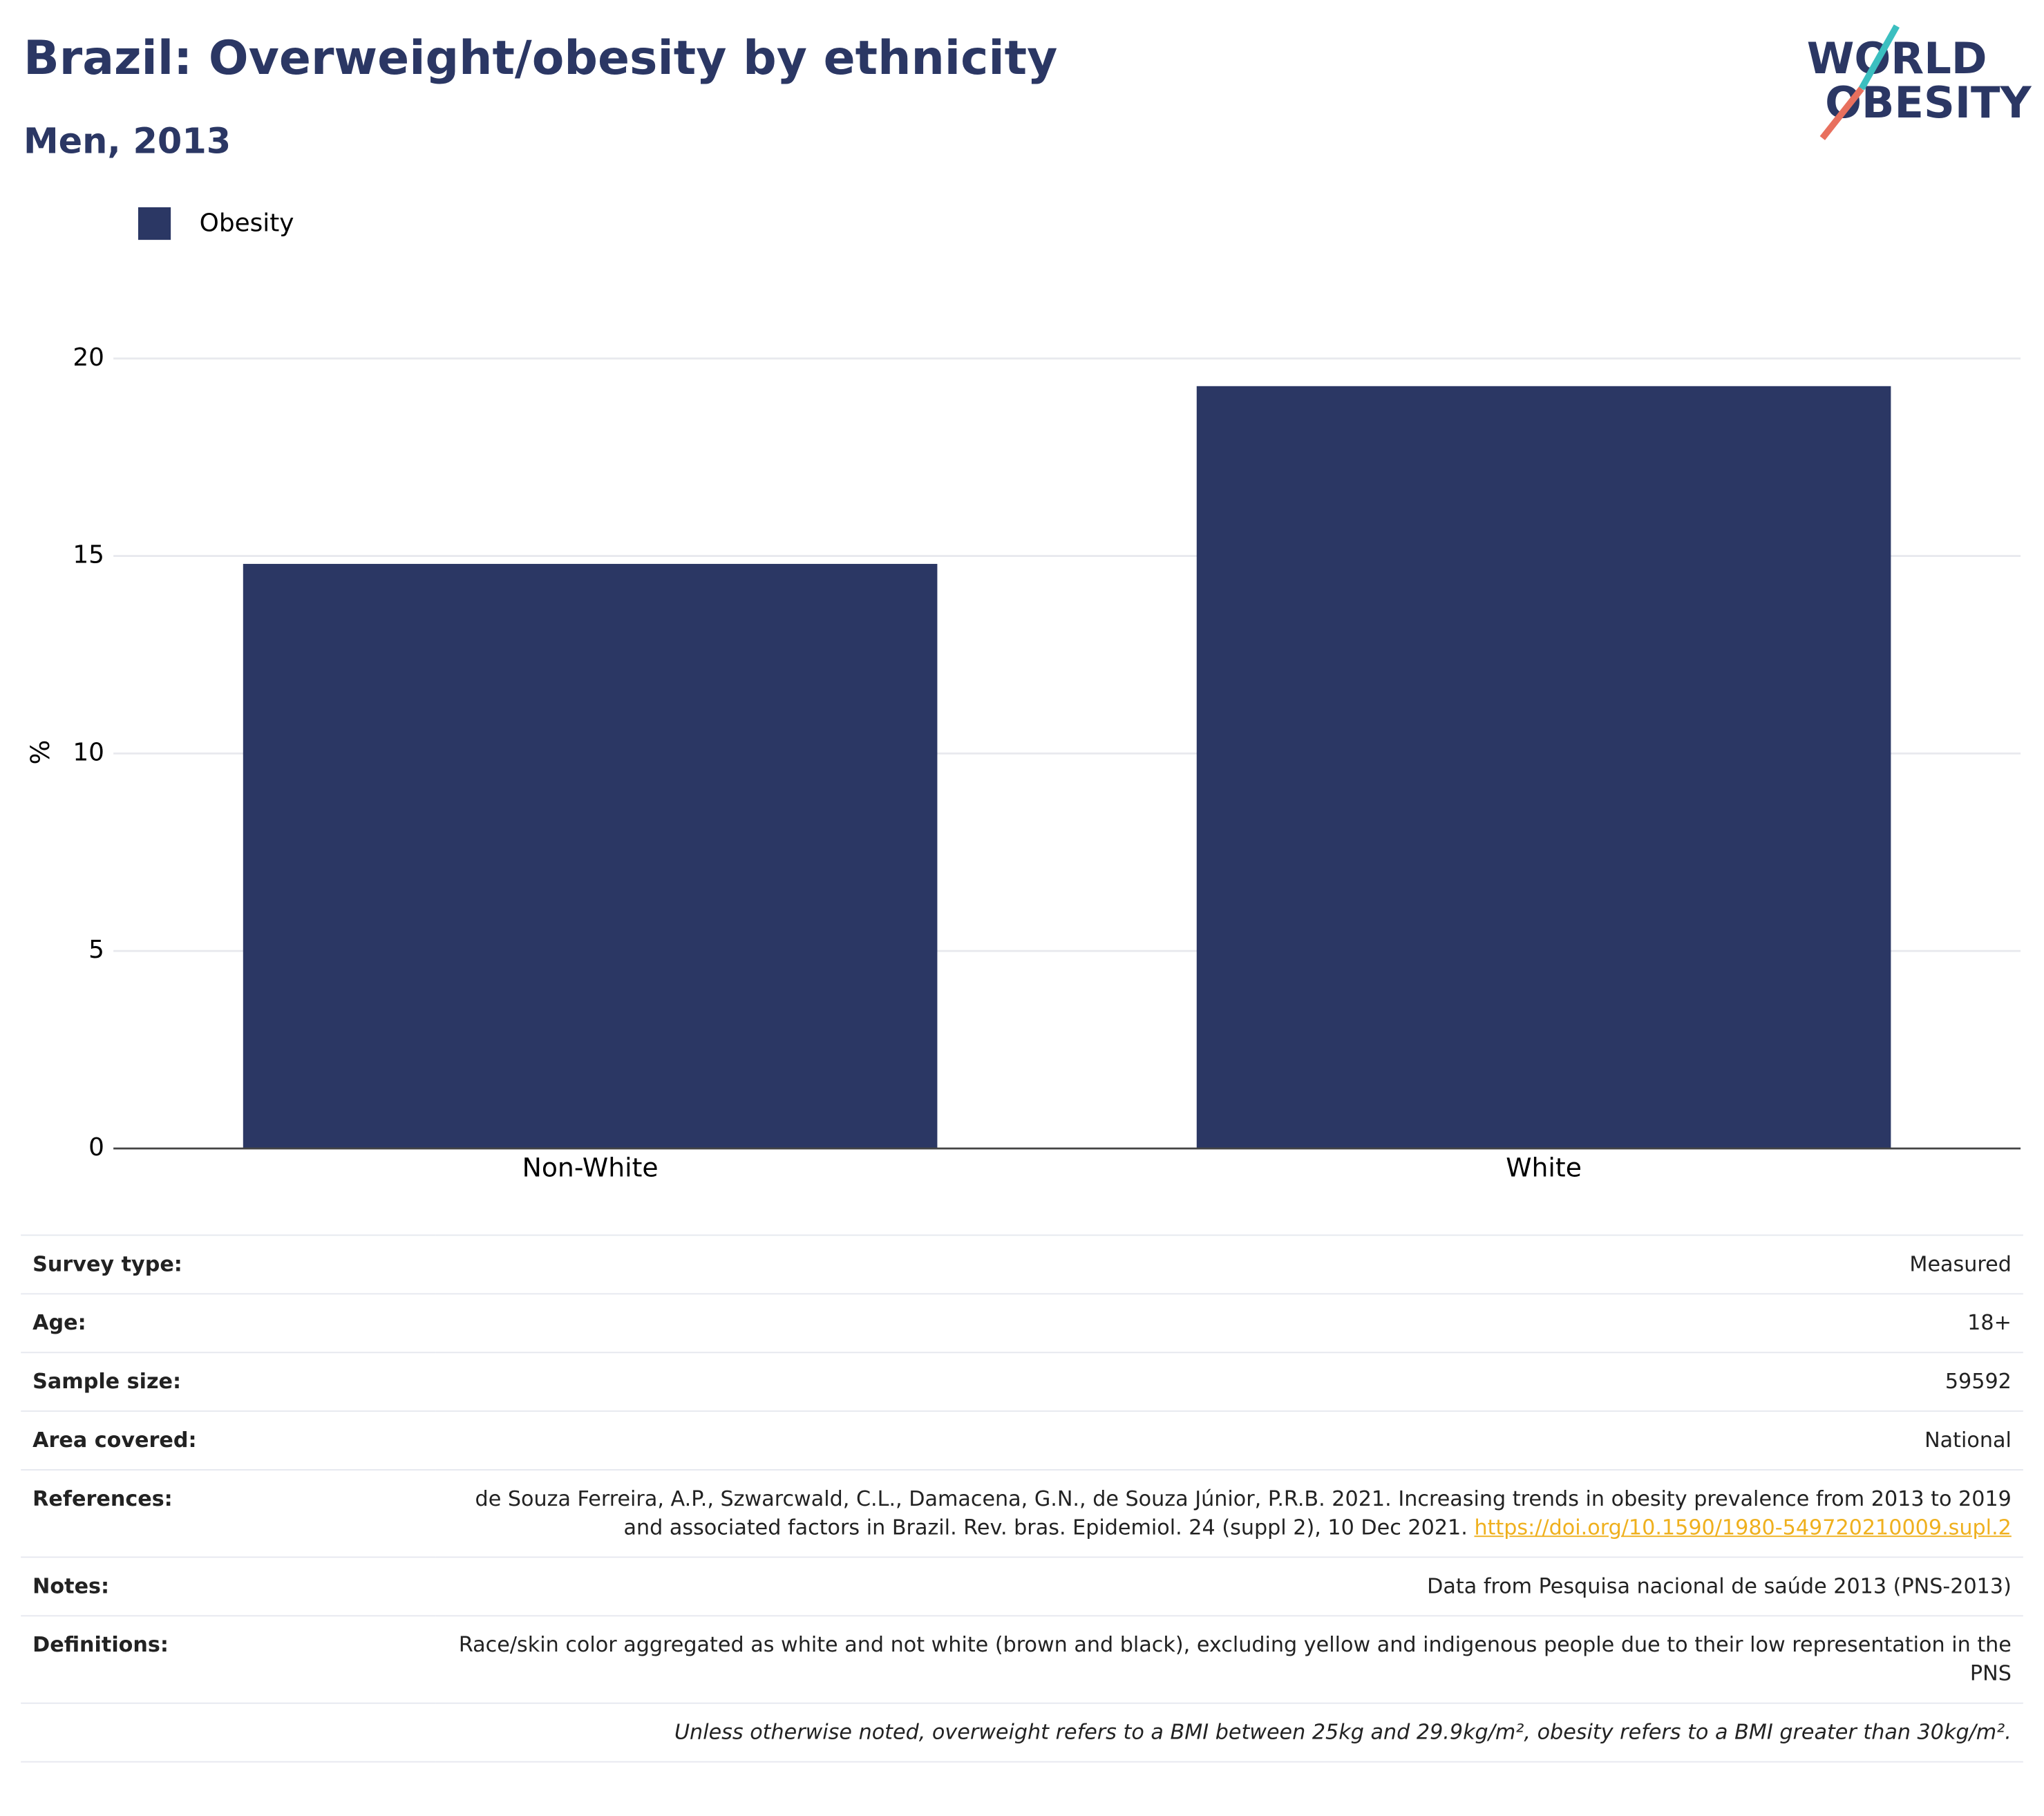 The width and height of the screenshot is (2044, 1816). What do you see at coordinates (88, 752) in the screenshot?
I see `y-tick-label: 10` at bounding box center [88, 752].